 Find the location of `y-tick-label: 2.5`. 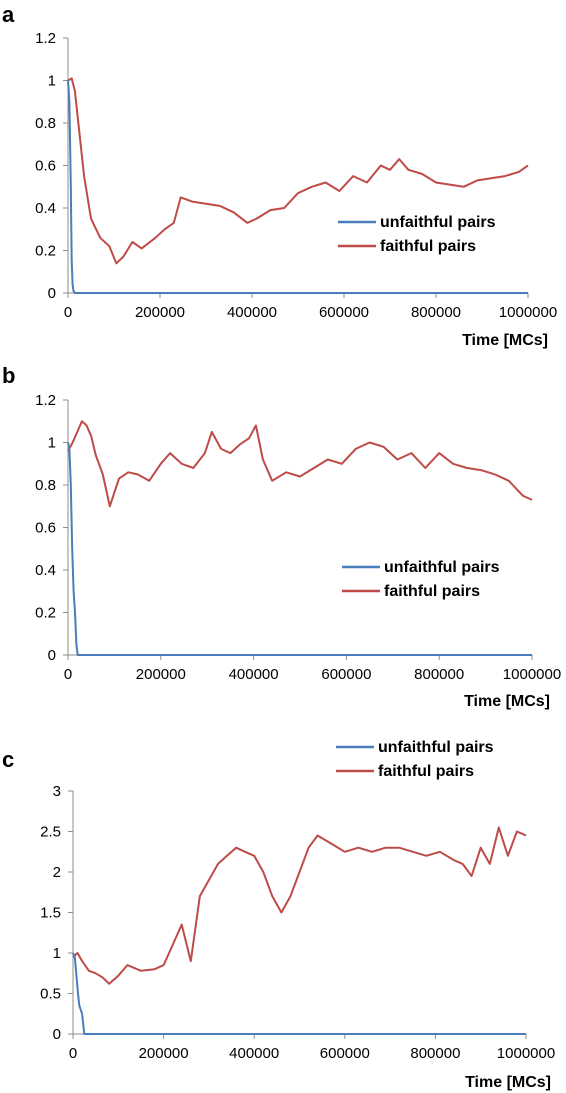

y-tick-label: 2.5 is located at coordinates (50, 832).